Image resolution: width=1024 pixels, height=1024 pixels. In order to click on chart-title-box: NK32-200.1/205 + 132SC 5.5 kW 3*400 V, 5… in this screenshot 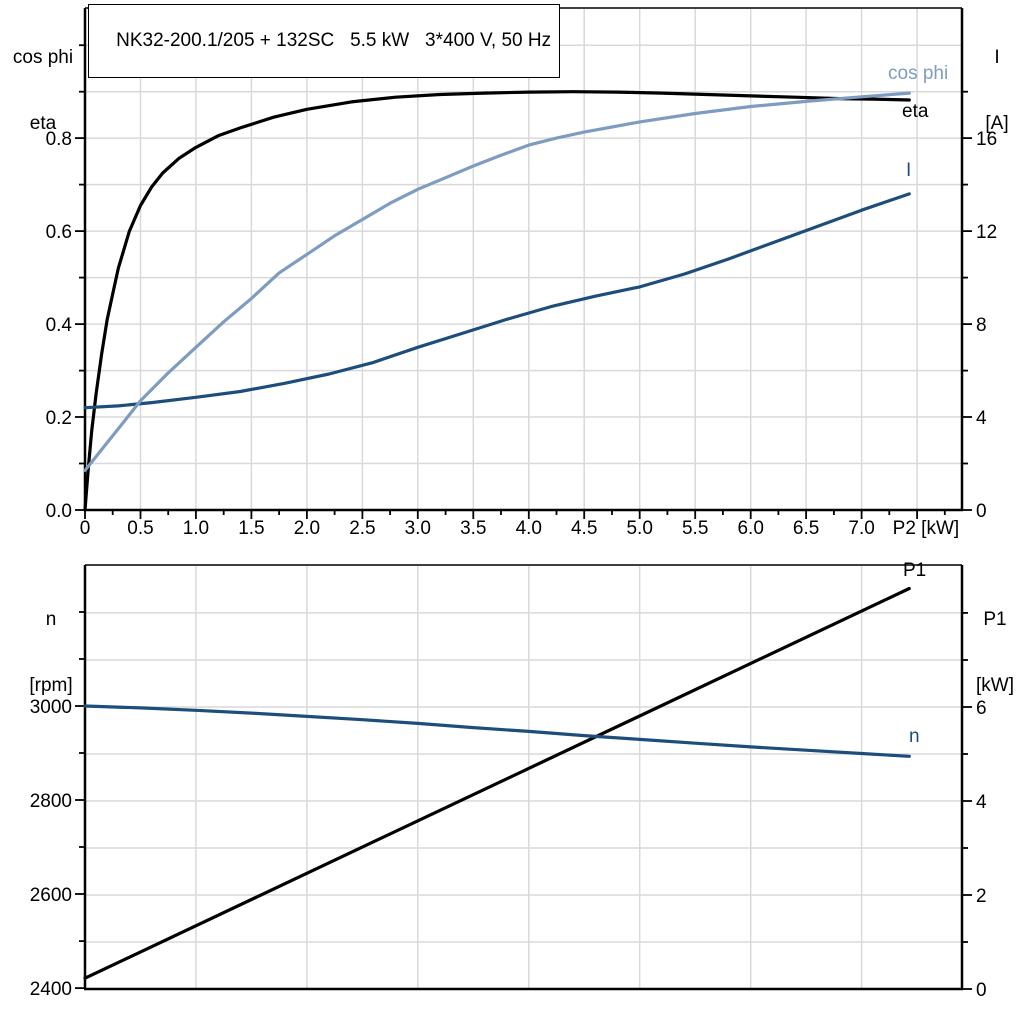, I will do `click(324, 41)`.